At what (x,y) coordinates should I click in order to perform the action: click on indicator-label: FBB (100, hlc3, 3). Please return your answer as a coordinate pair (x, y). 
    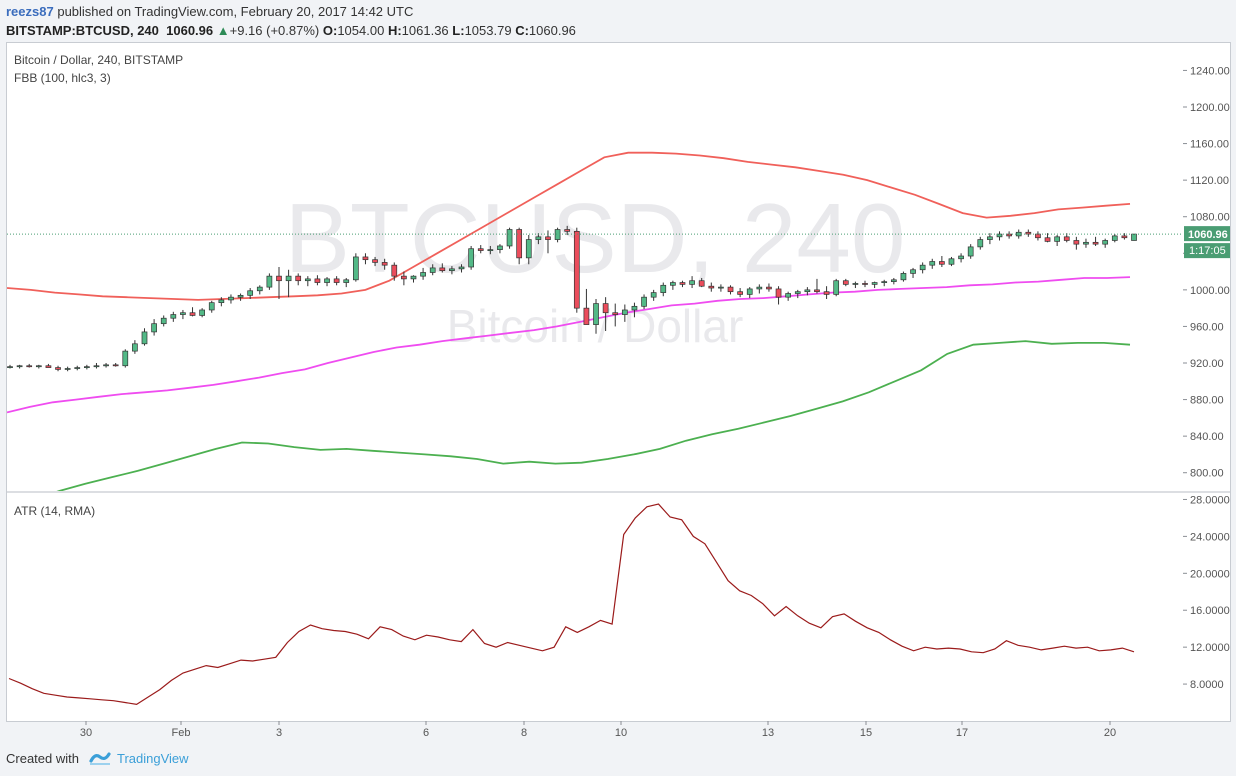
    Looking at the image, I should click on (62, 78).